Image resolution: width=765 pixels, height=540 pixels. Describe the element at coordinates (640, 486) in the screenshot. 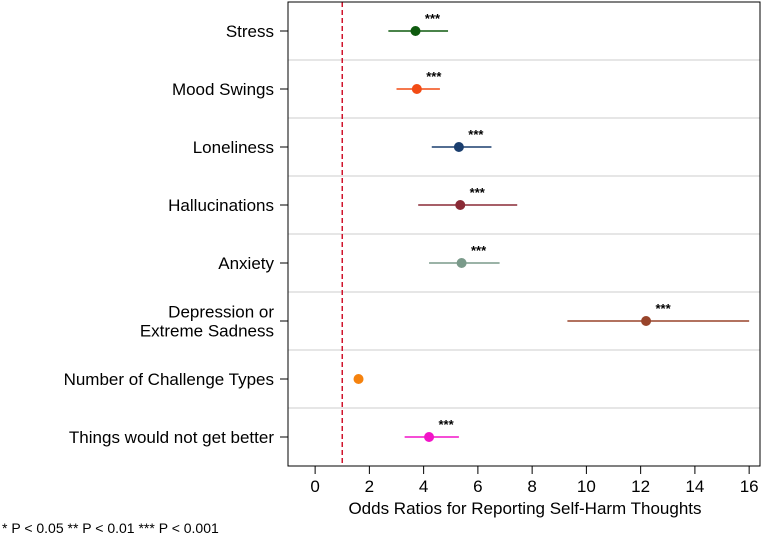

I see `x-tick-label: 12` at that location.